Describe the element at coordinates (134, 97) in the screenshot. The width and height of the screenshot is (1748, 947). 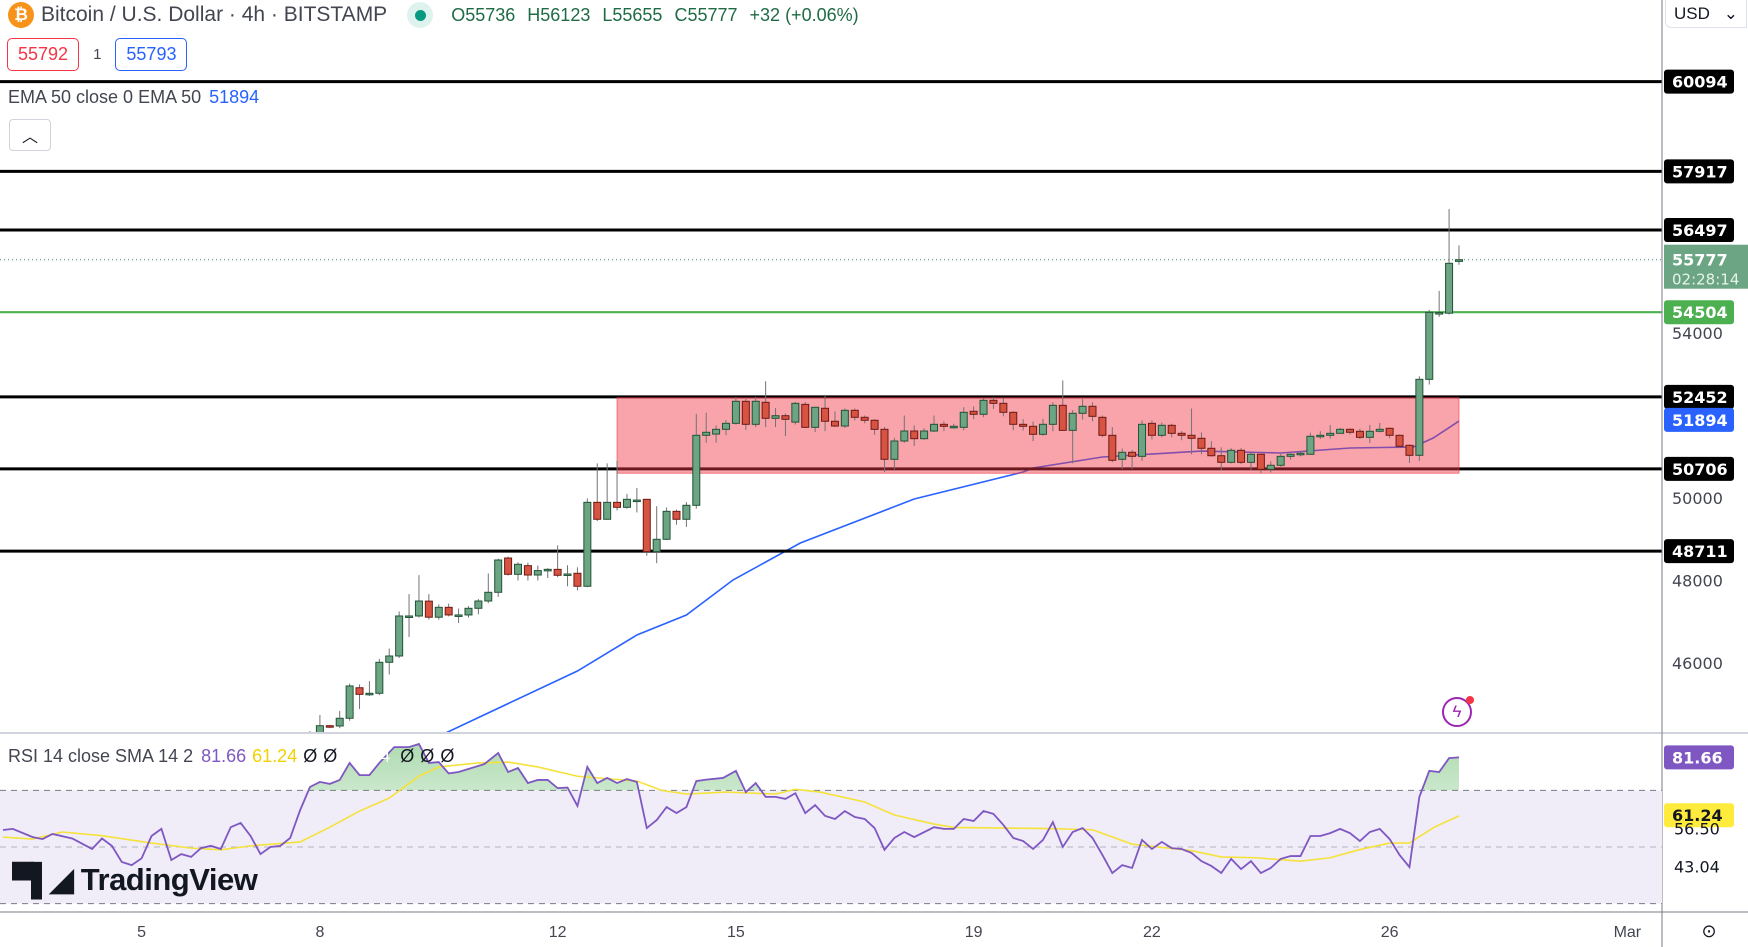
I see `ema-legend: EMA 50 close 0 EMA 50 51894` at that location.